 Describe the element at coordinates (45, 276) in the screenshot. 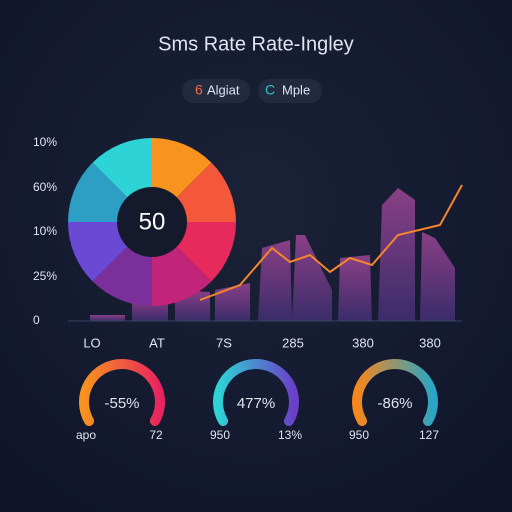

I see `y-tick-label: 25%` at that location.